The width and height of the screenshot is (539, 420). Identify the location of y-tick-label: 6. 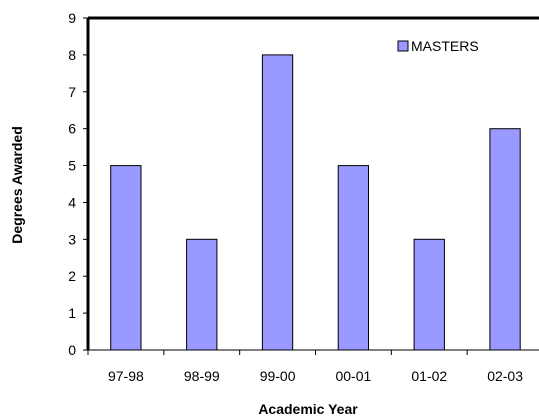
(72, 129).